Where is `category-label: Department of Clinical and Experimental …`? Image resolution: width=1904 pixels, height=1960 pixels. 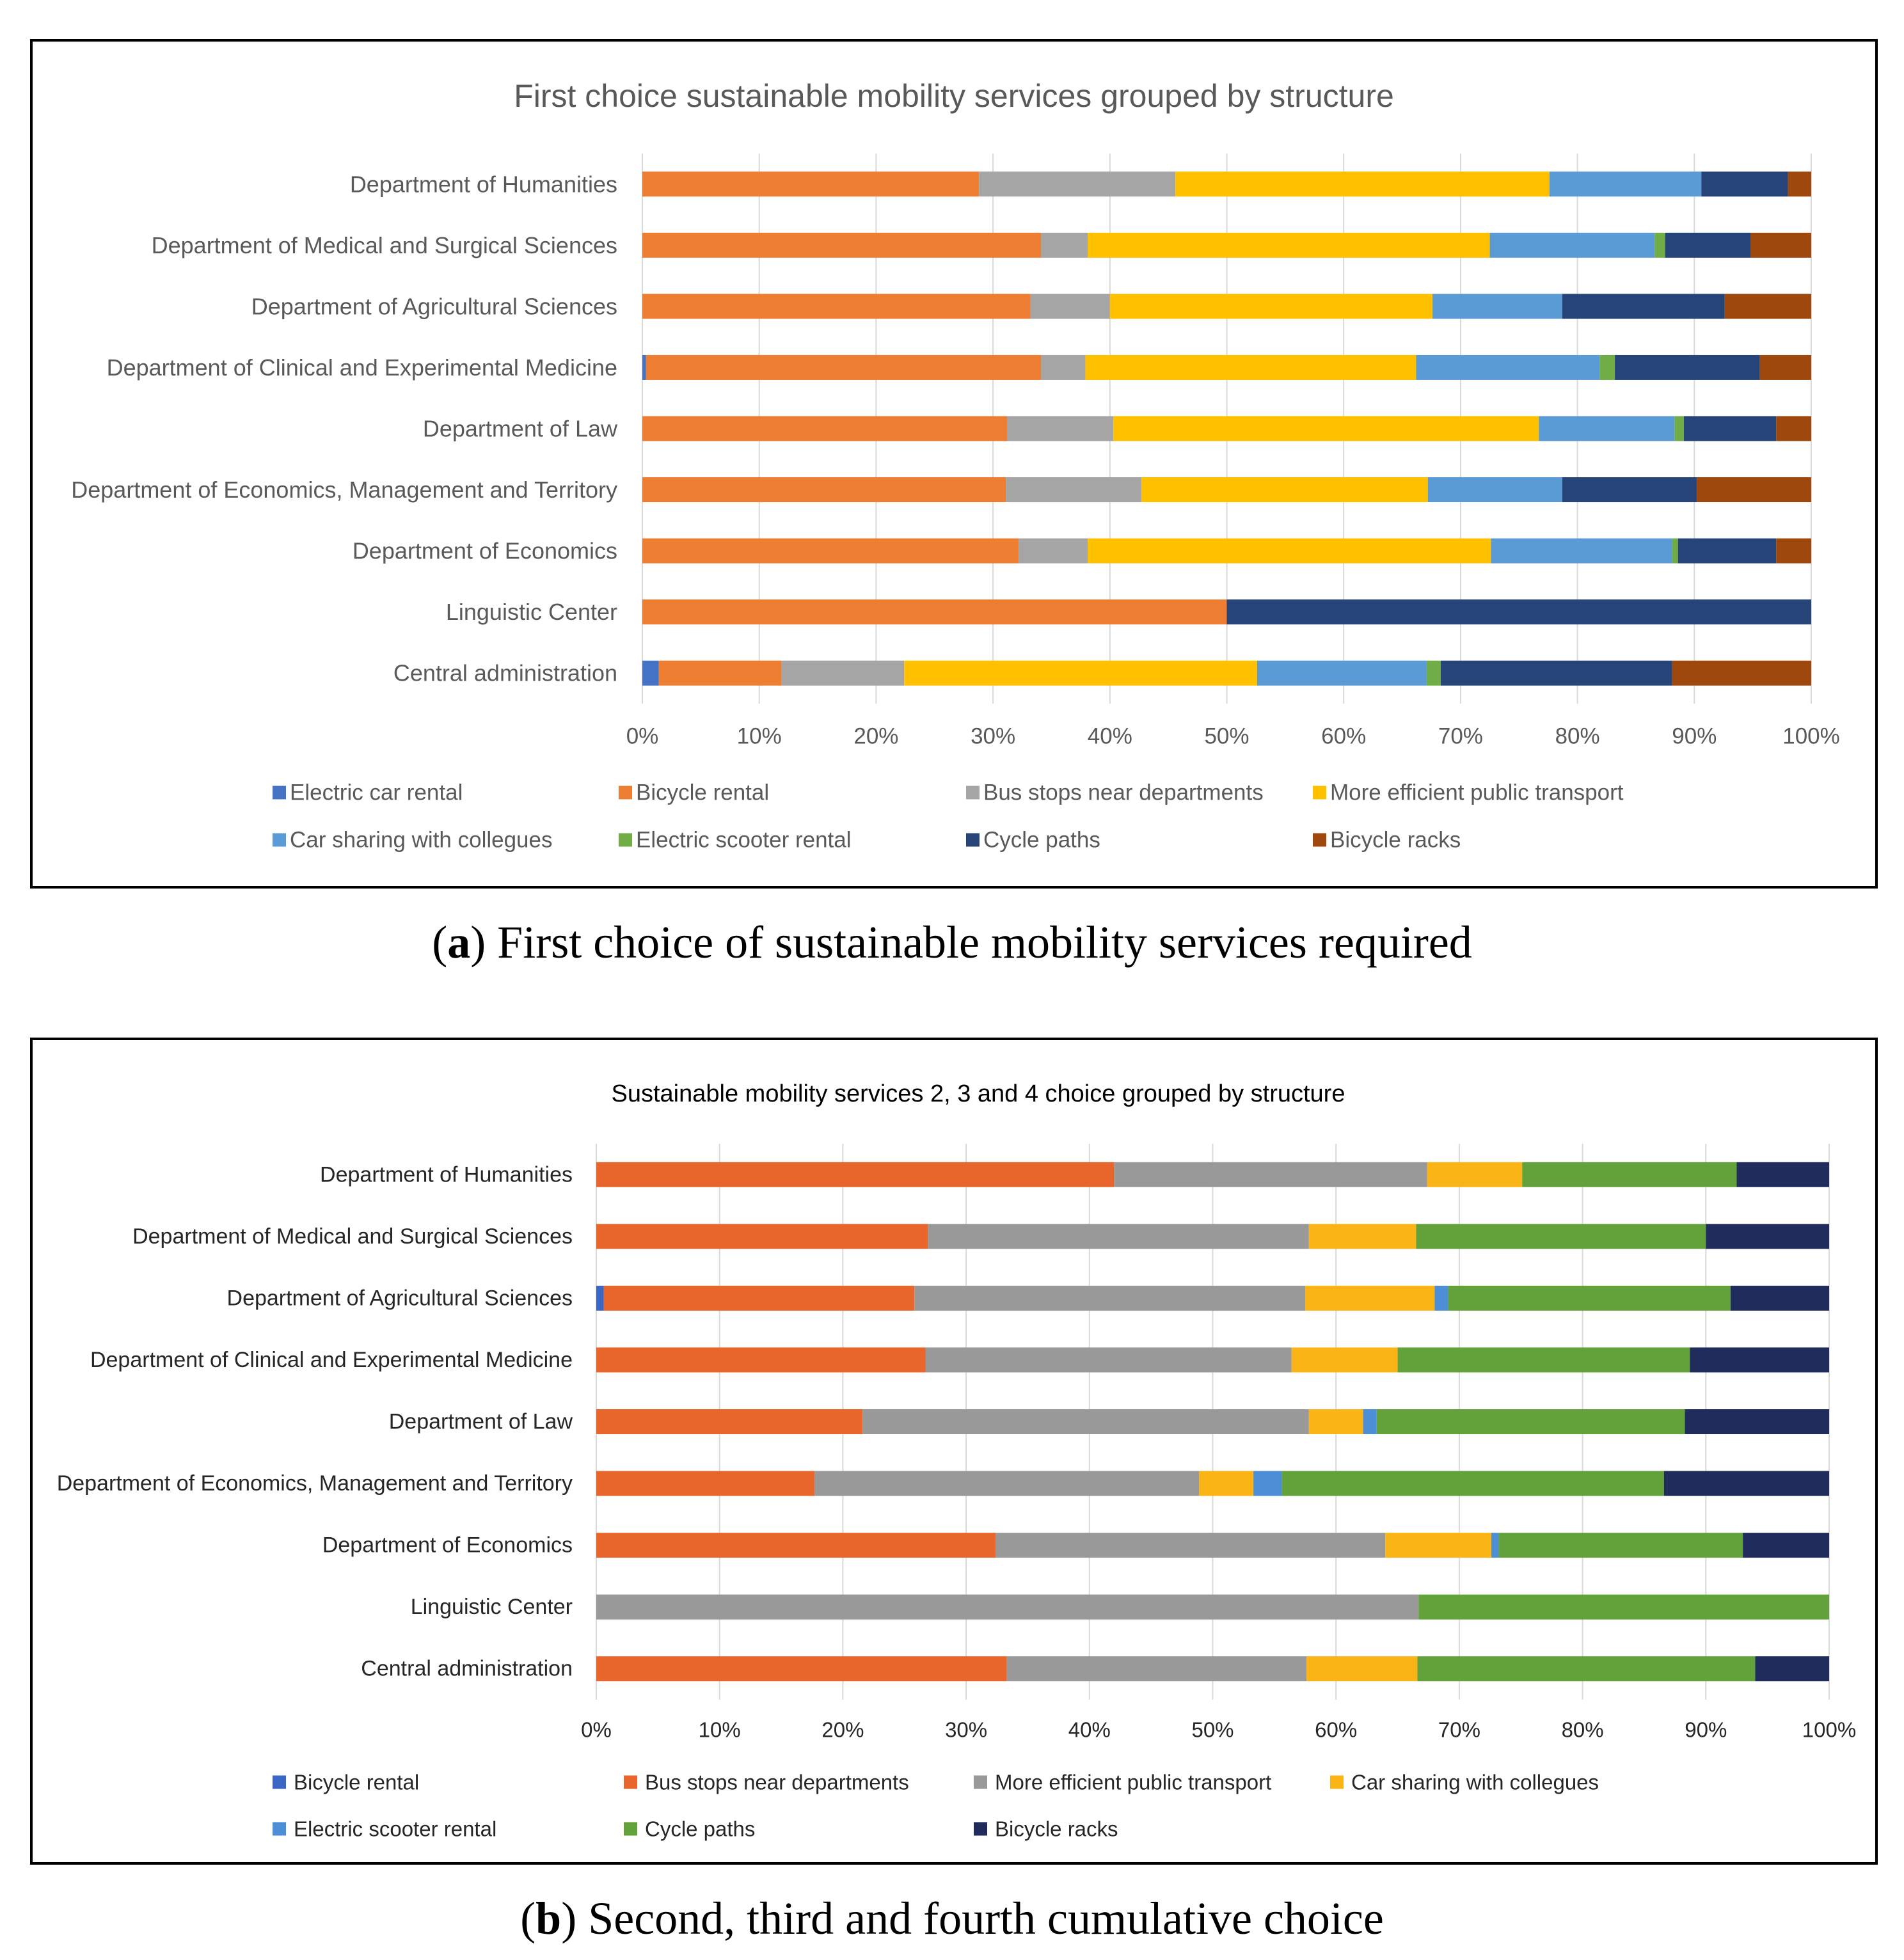 category-label: Department of Clinical and Experimental … is located at coordinates (331, 1360).